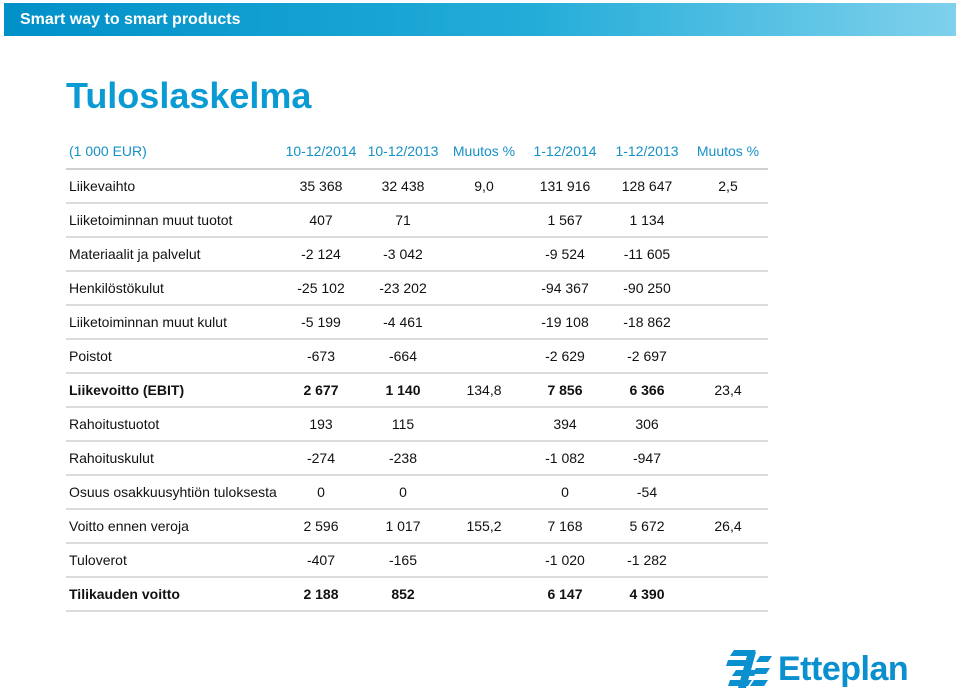 The image size is (960, 700). Describe the element at coordinates (403, 560) in the screenshot. I see `value-cell: -165` at that location.